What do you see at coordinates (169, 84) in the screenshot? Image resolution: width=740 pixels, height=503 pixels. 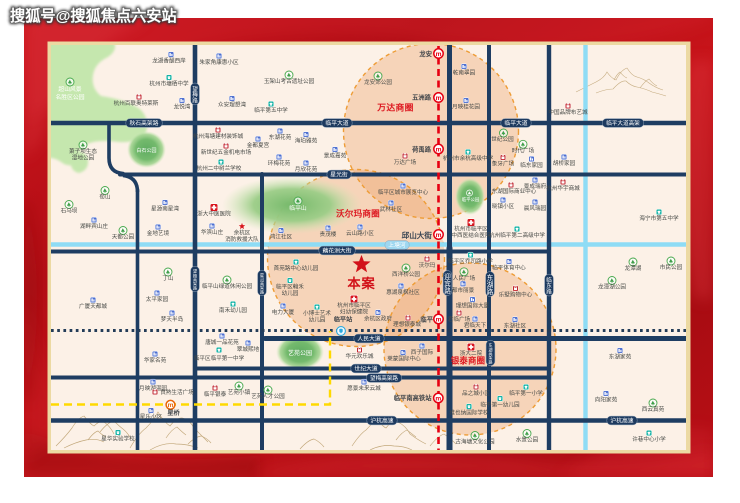 I see `svg-text: 杭州市塘栖中学` at bounding box center [169, 84].